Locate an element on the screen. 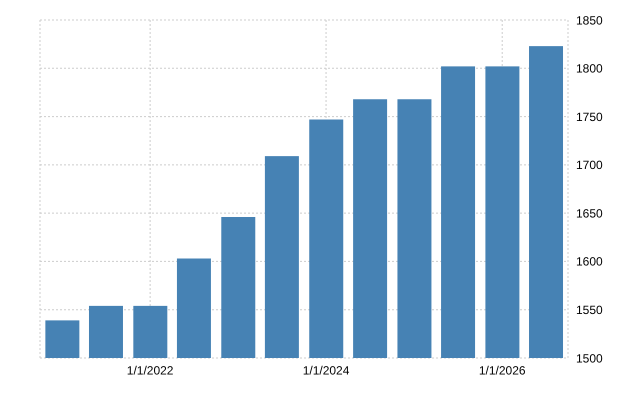  x-tick-label: 1/1/2022 is located at coordinates (150, 371).